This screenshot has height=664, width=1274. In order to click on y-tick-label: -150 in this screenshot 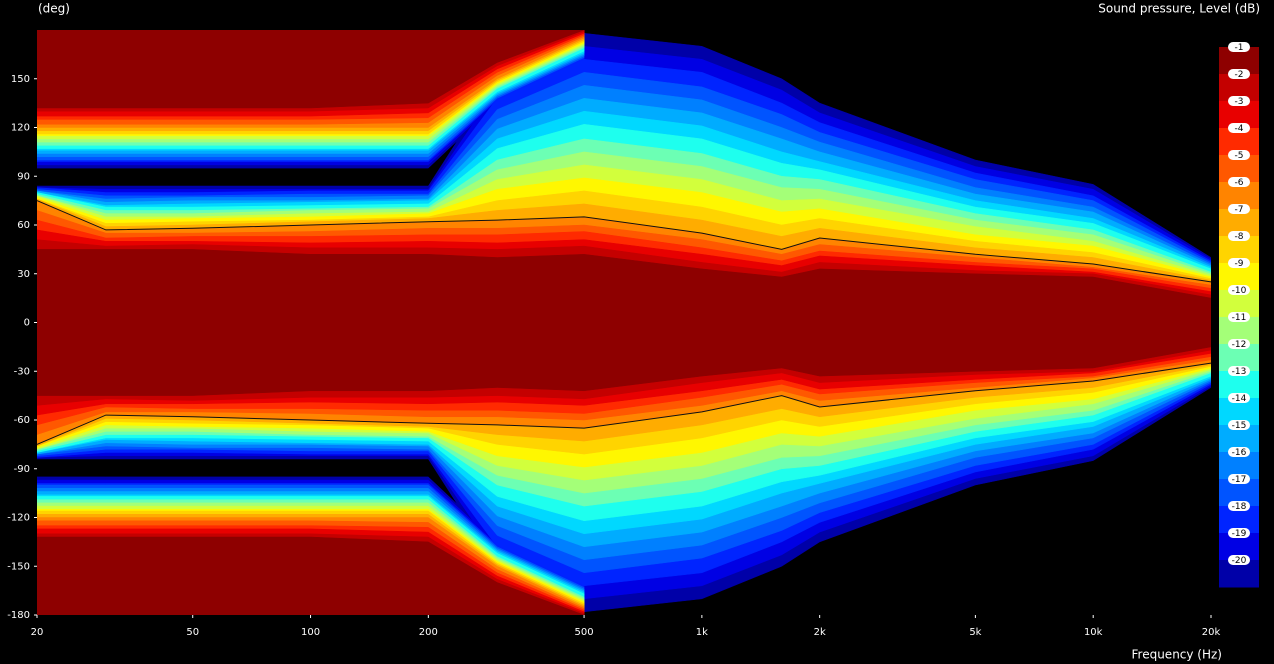, I will do `click(18, 566)`.